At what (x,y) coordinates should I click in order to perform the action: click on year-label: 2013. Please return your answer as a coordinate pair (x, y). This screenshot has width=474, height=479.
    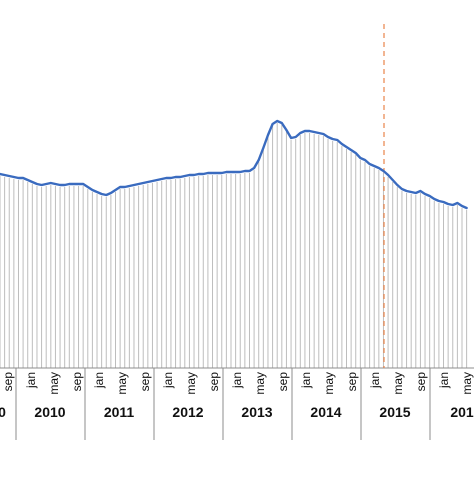
    Looking at the image, I should click on (256, 412).